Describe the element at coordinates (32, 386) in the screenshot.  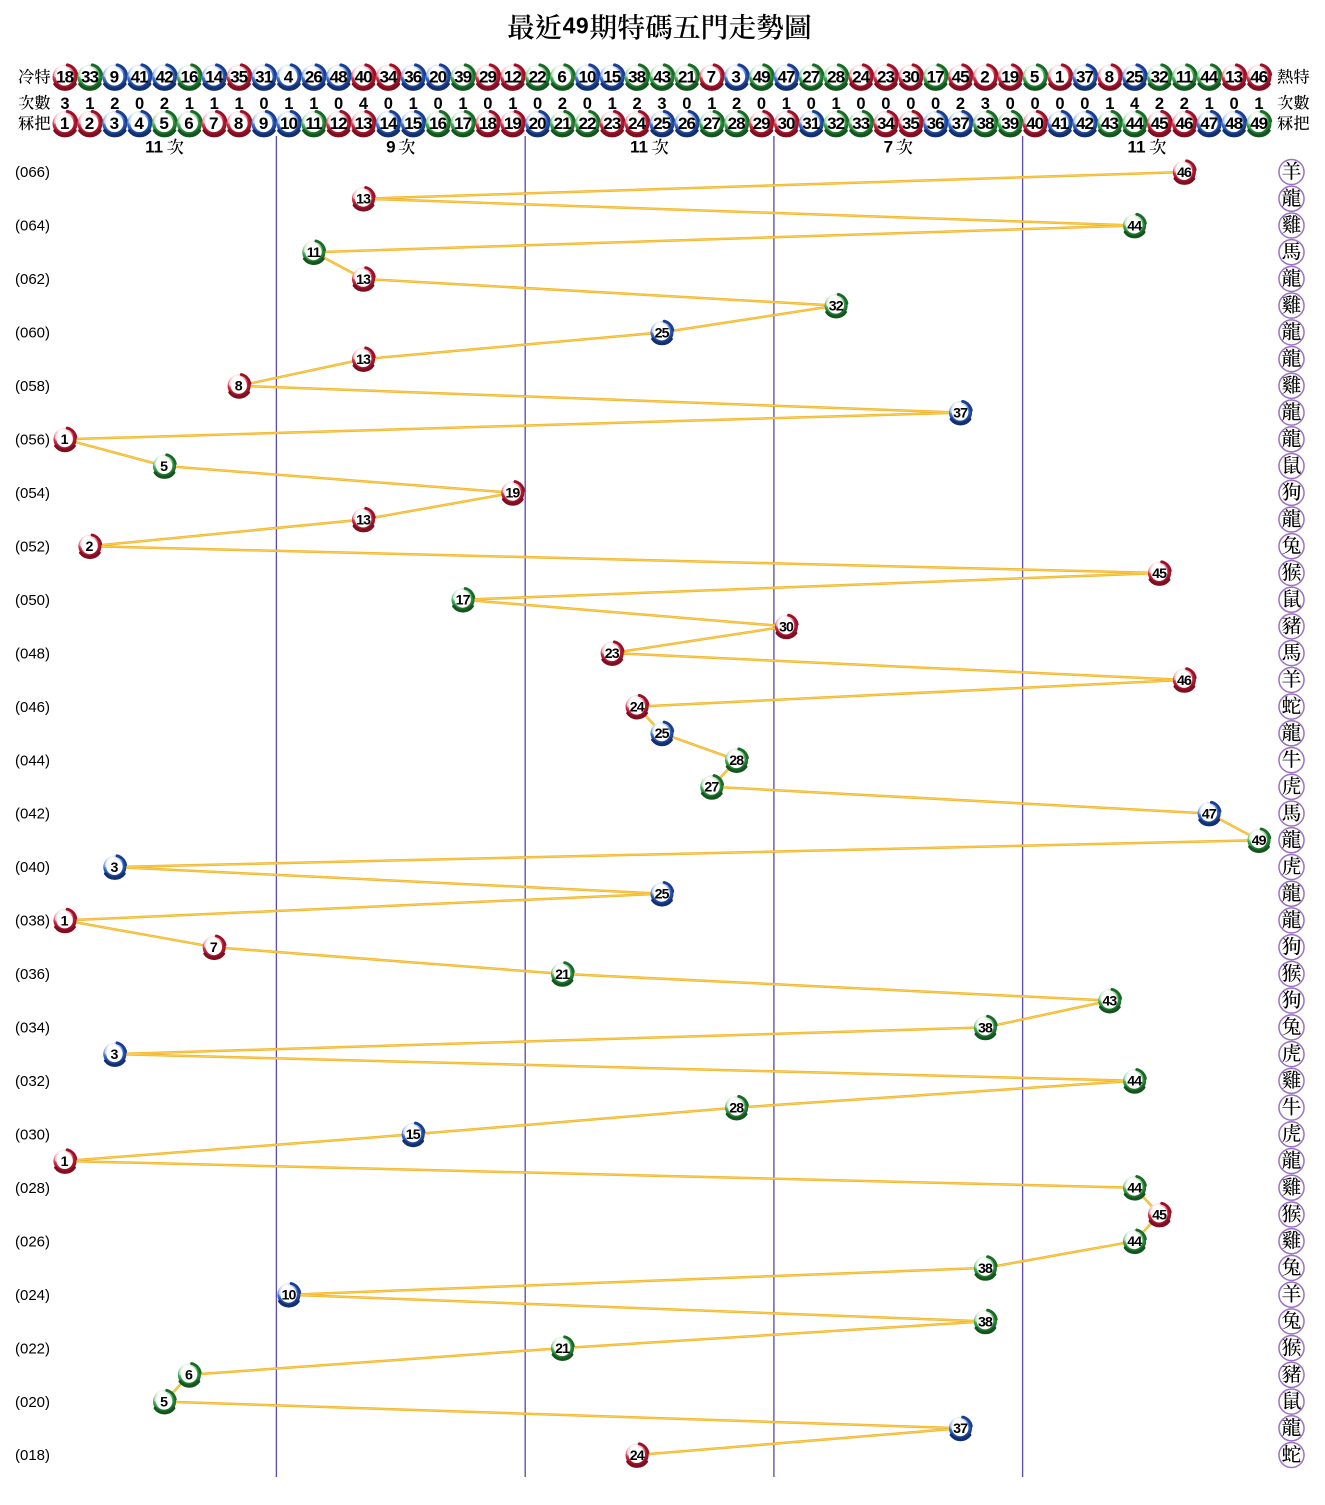
I see `svg-text: (058)` at that location.